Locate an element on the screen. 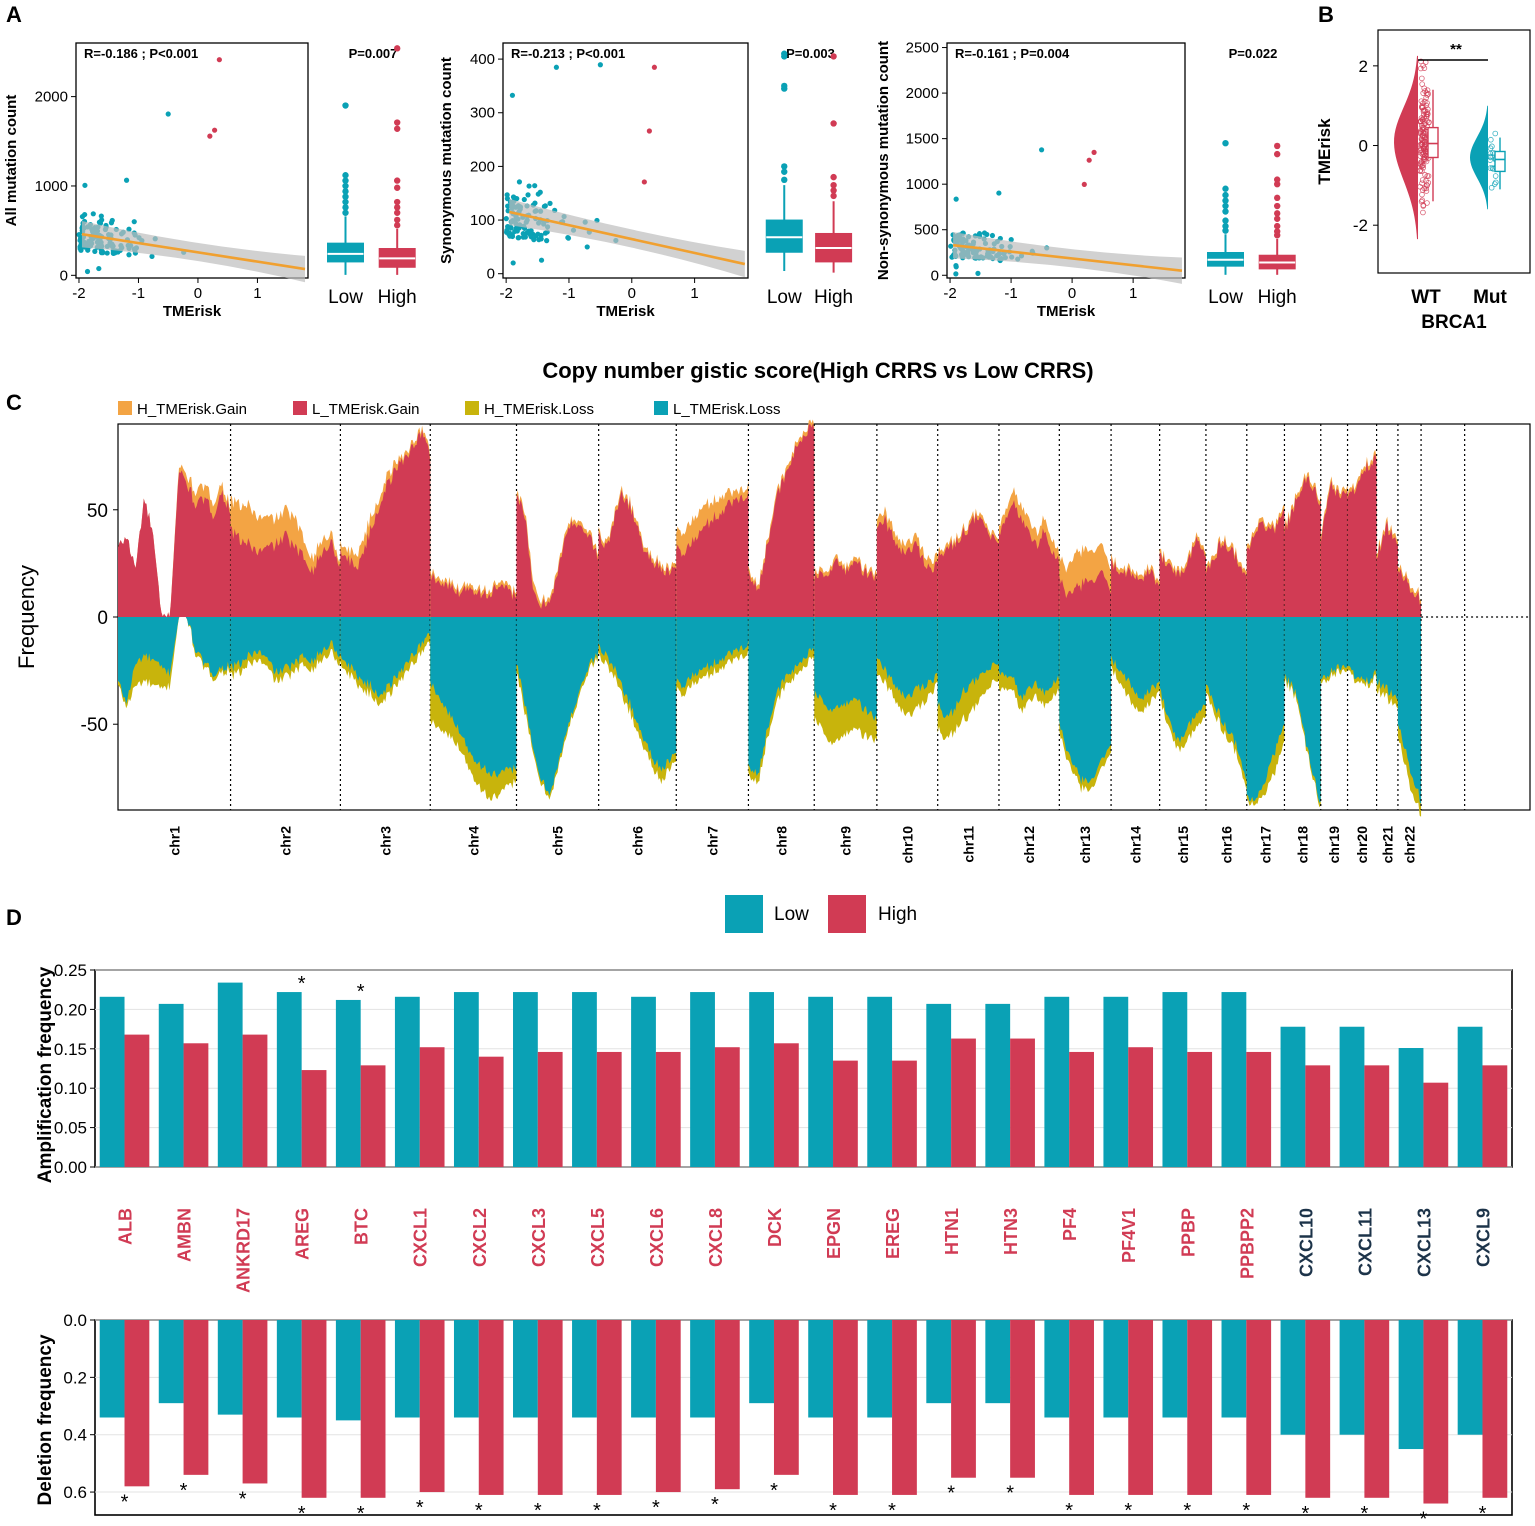  gene-label: EREG is located at coordinates (893, 1233).